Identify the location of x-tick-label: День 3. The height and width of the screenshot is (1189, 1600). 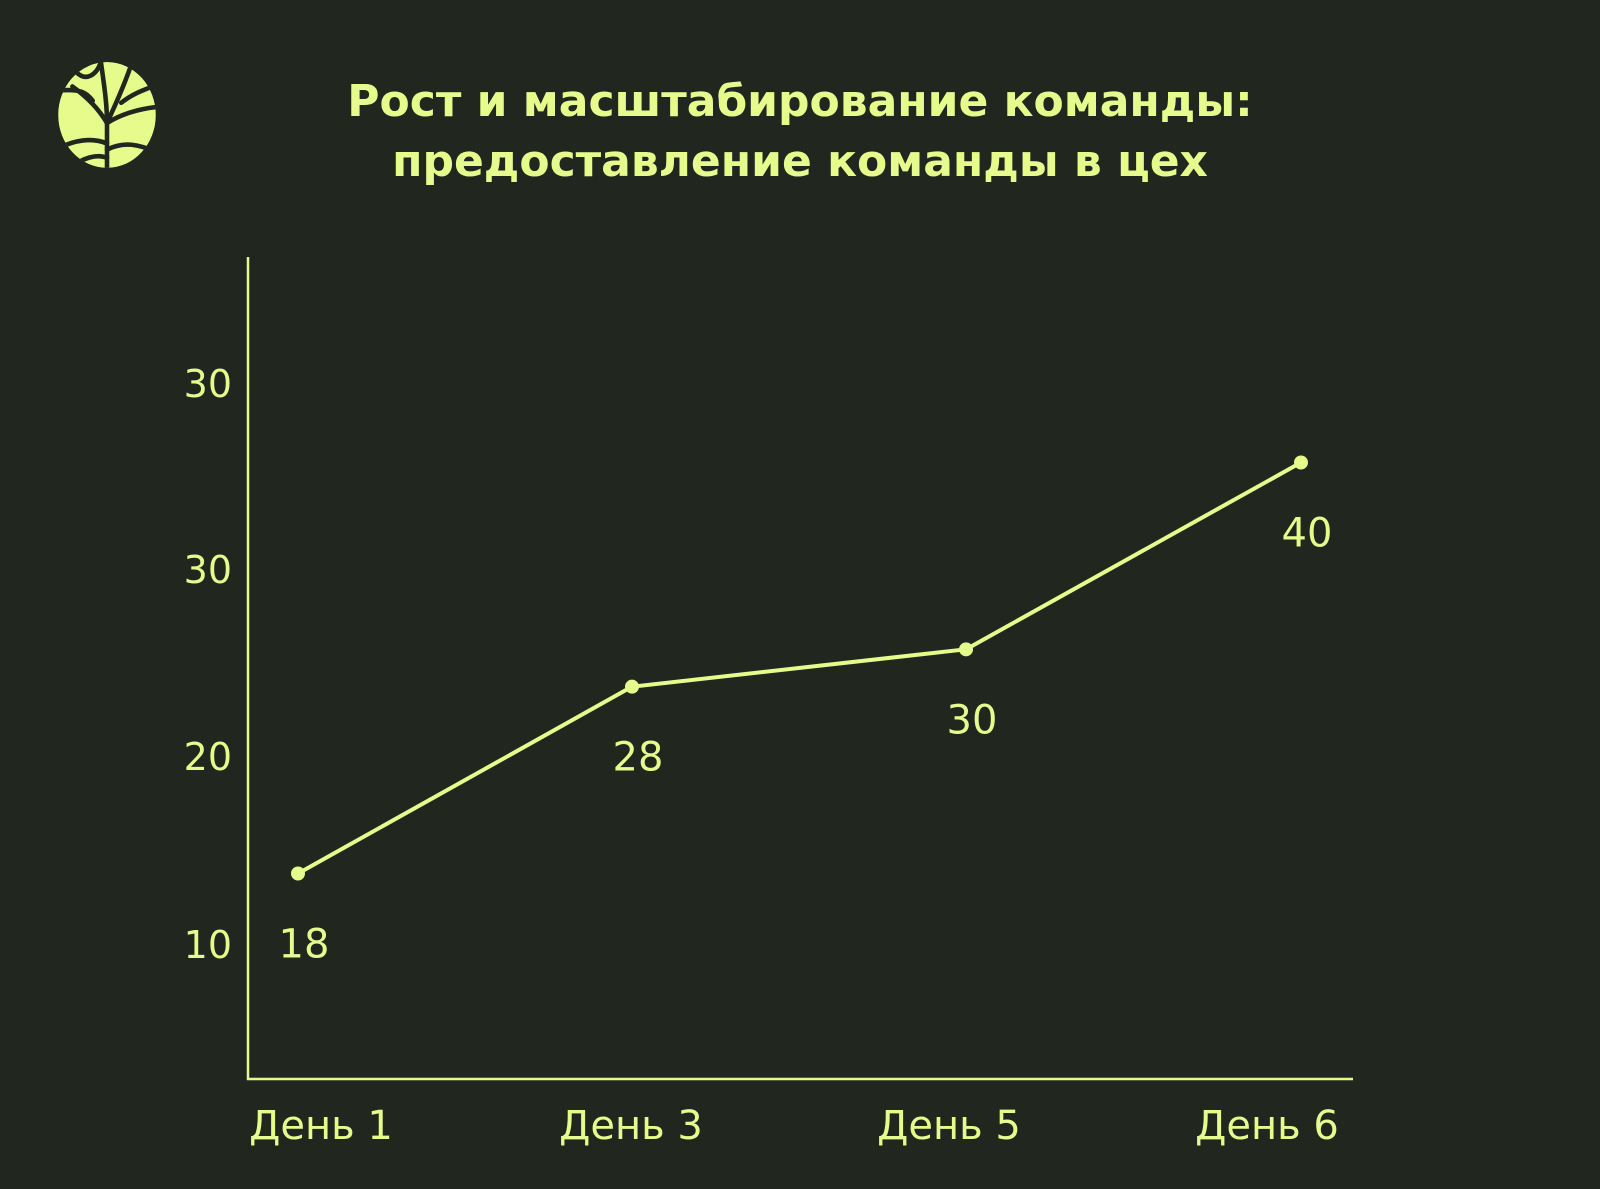
(631, 1126).